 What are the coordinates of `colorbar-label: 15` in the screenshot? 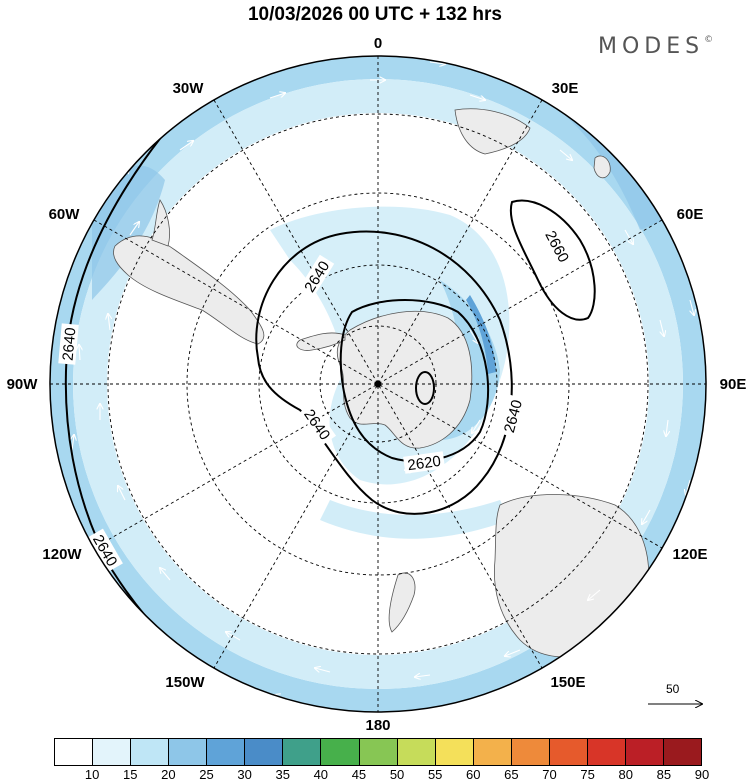 It's located at (130, 774).